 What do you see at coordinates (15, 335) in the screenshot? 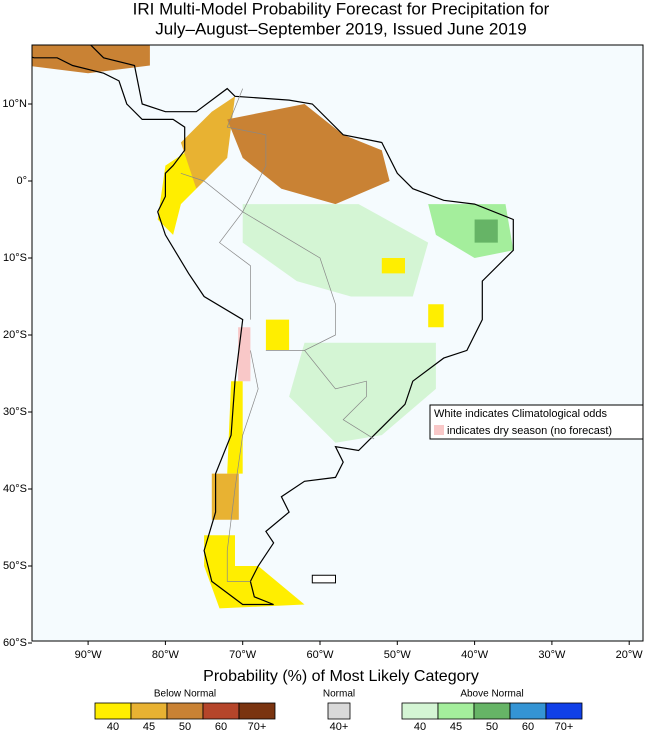
I see `lat-label: 20°S` at bounding box center [15, 335].